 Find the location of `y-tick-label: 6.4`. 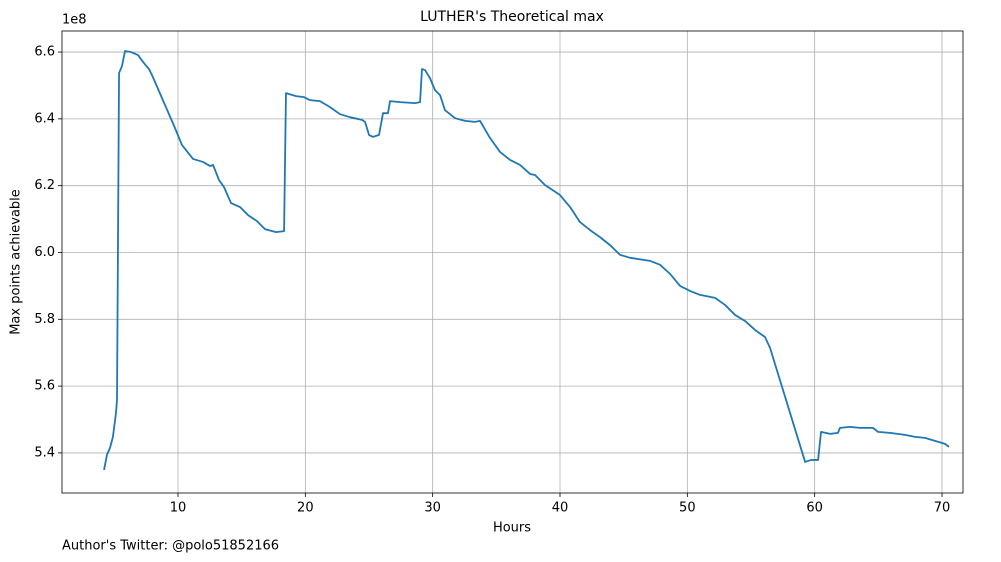

y-tick-label: 6.4 is located at coordinates (44, 118).